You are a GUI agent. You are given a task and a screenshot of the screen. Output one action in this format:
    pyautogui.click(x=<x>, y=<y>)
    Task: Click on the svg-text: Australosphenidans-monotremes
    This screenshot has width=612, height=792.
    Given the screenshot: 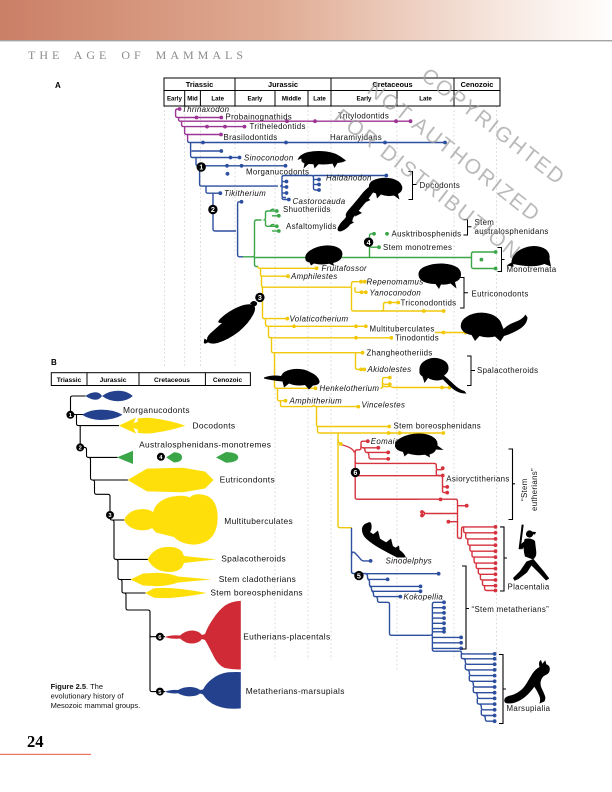 What is the action you would take?
    pyautogui.click(x=205, y=445)
    